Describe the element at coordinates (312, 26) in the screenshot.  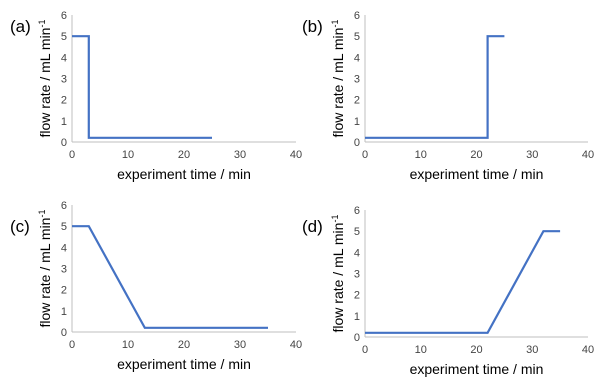
I see `panel-label: (b)` at that location.